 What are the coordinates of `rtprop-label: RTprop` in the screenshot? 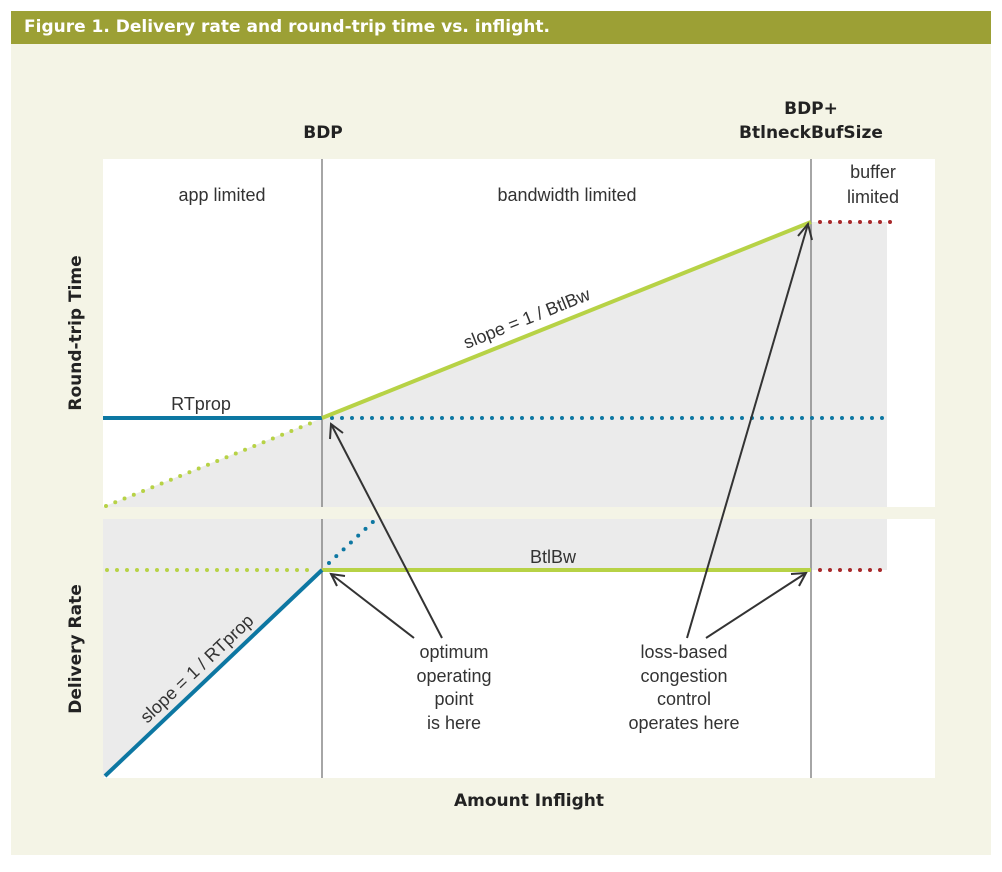 It's located at (201, 404).